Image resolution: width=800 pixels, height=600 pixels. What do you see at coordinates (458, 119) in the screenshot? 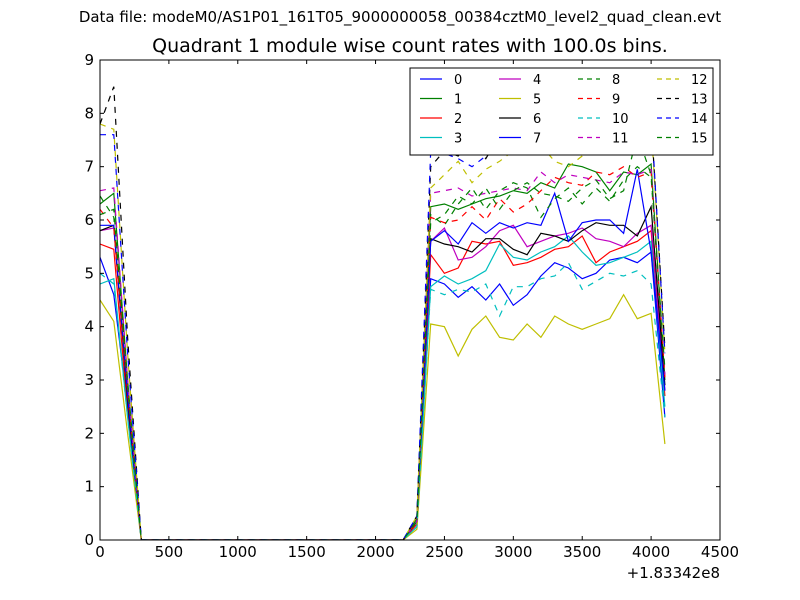
I see `legend-label-2: 2` at bounding box center [458, 119].